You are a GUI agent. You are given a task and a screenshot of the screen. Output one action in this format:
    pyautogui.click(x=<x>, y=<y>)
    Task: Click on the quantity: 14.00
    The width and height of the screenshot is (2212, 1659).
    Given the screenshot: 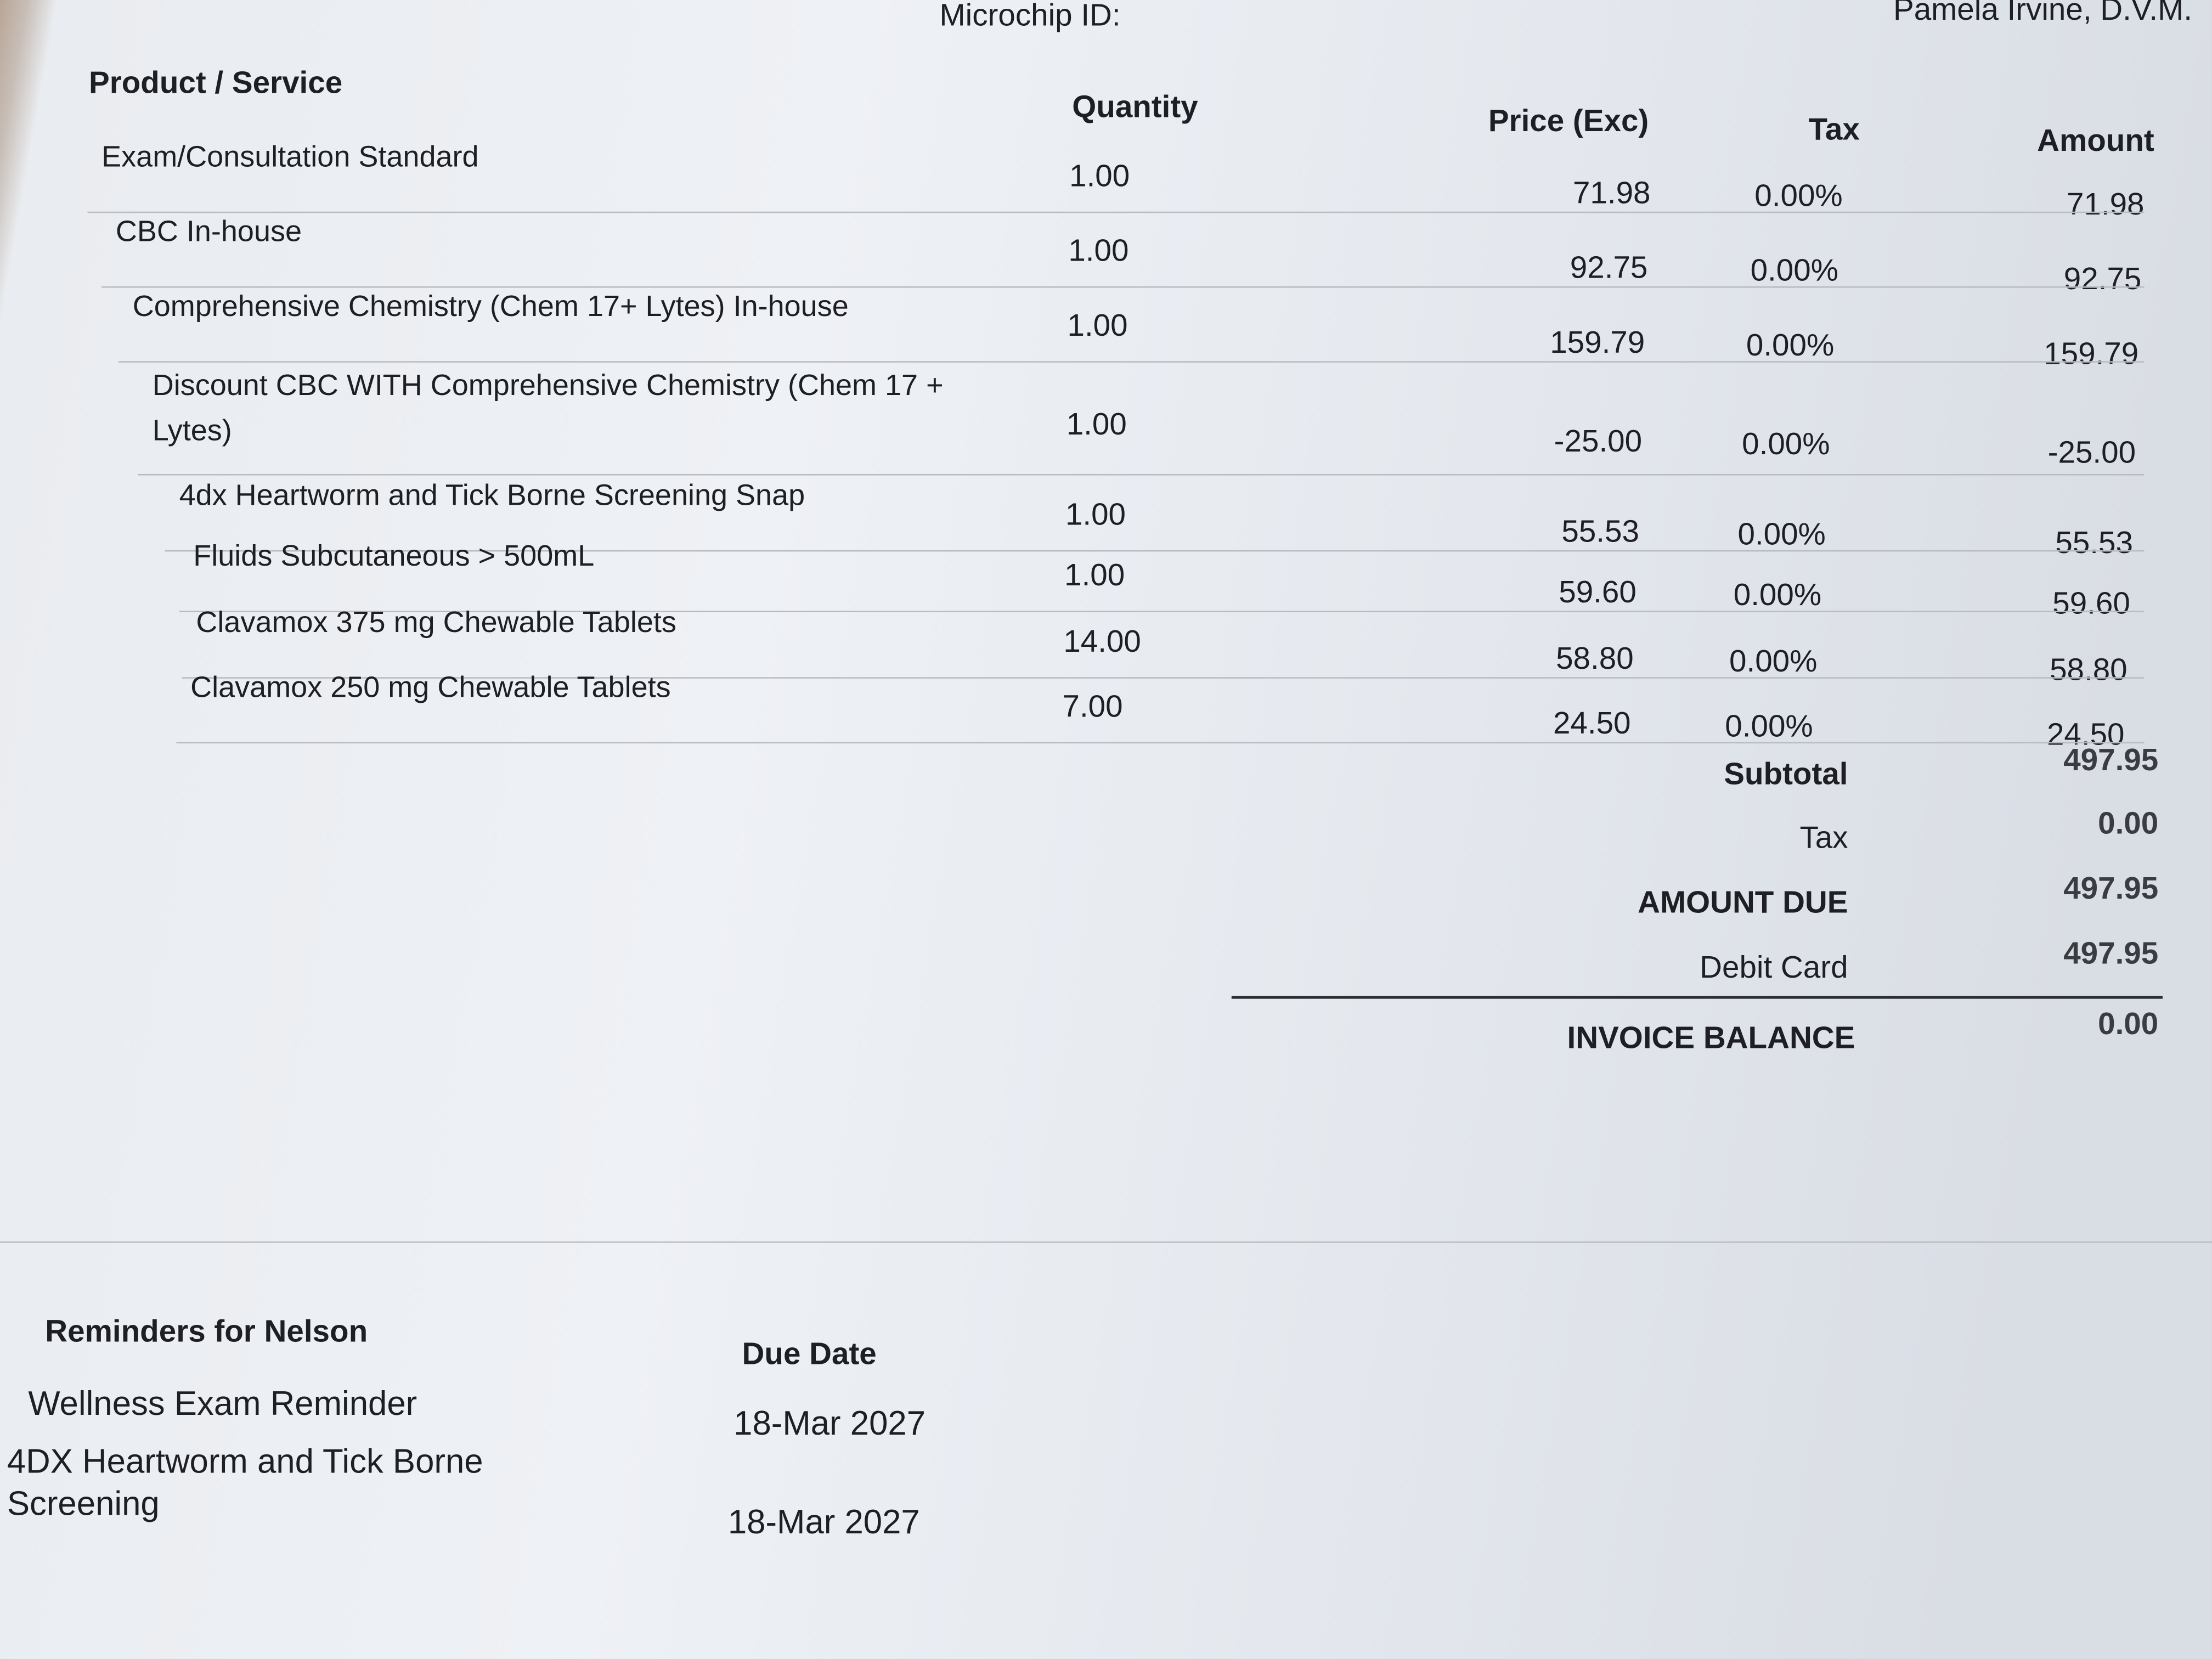 What is the action you would take?
    pyautogui.click(x=1102, y=641)
    